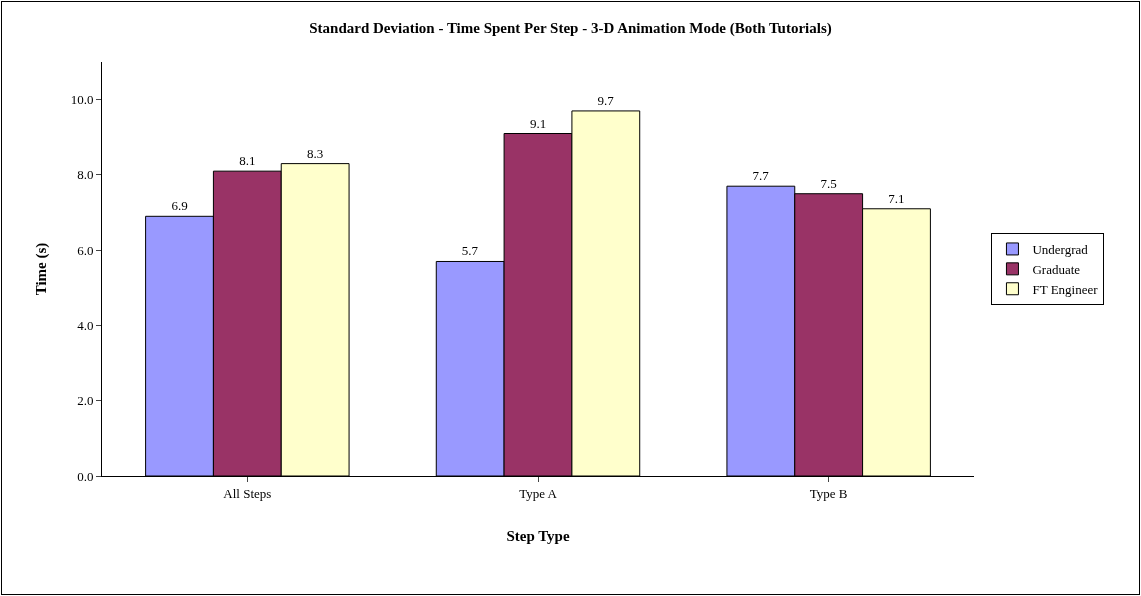 The image size is (1141, 596). I want to click on data-label: 8.3, so click(315, 153).